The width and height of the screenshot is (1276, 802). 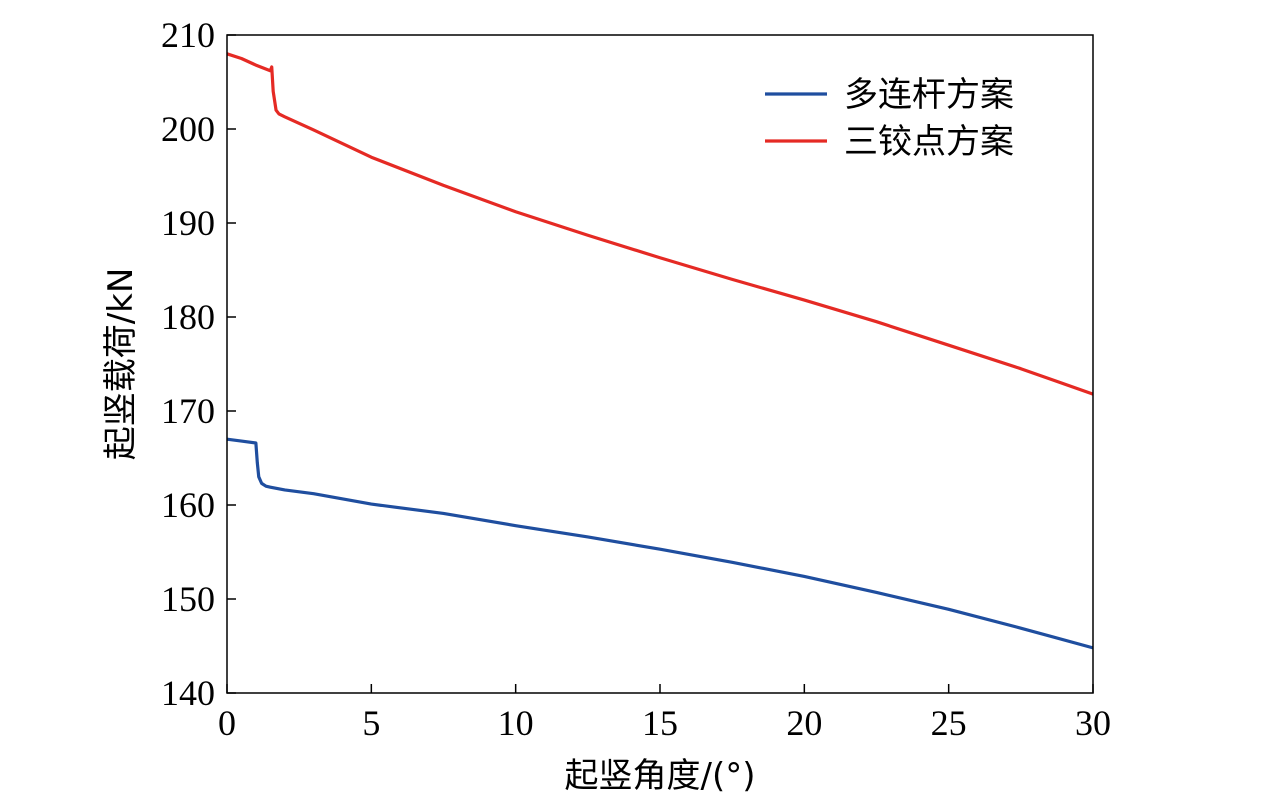 What do you see at coordinates (660, 723) in the screenshot?
I see `x-tick-label: 15` at bounding box center [660, 723].